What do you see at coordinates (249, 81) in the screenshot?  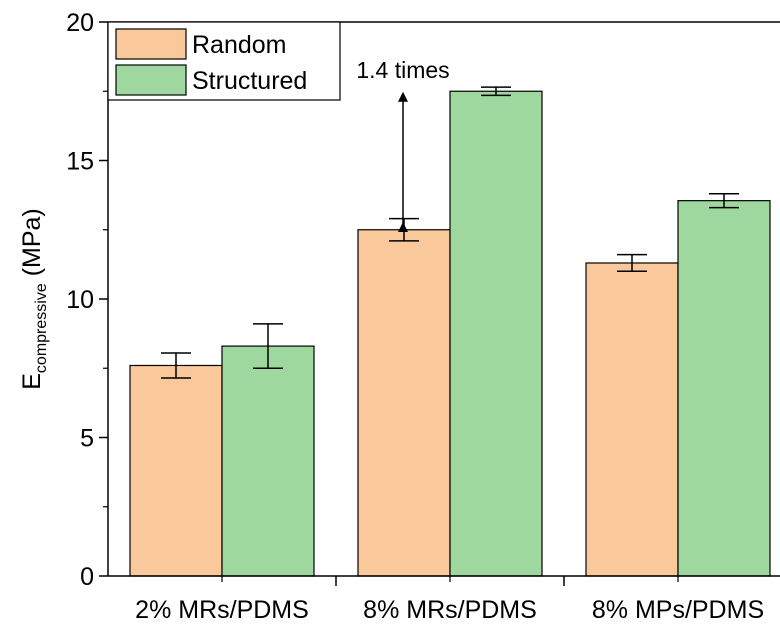 I see `legend-label-structured: Structured` at bounding box center [249, 81].